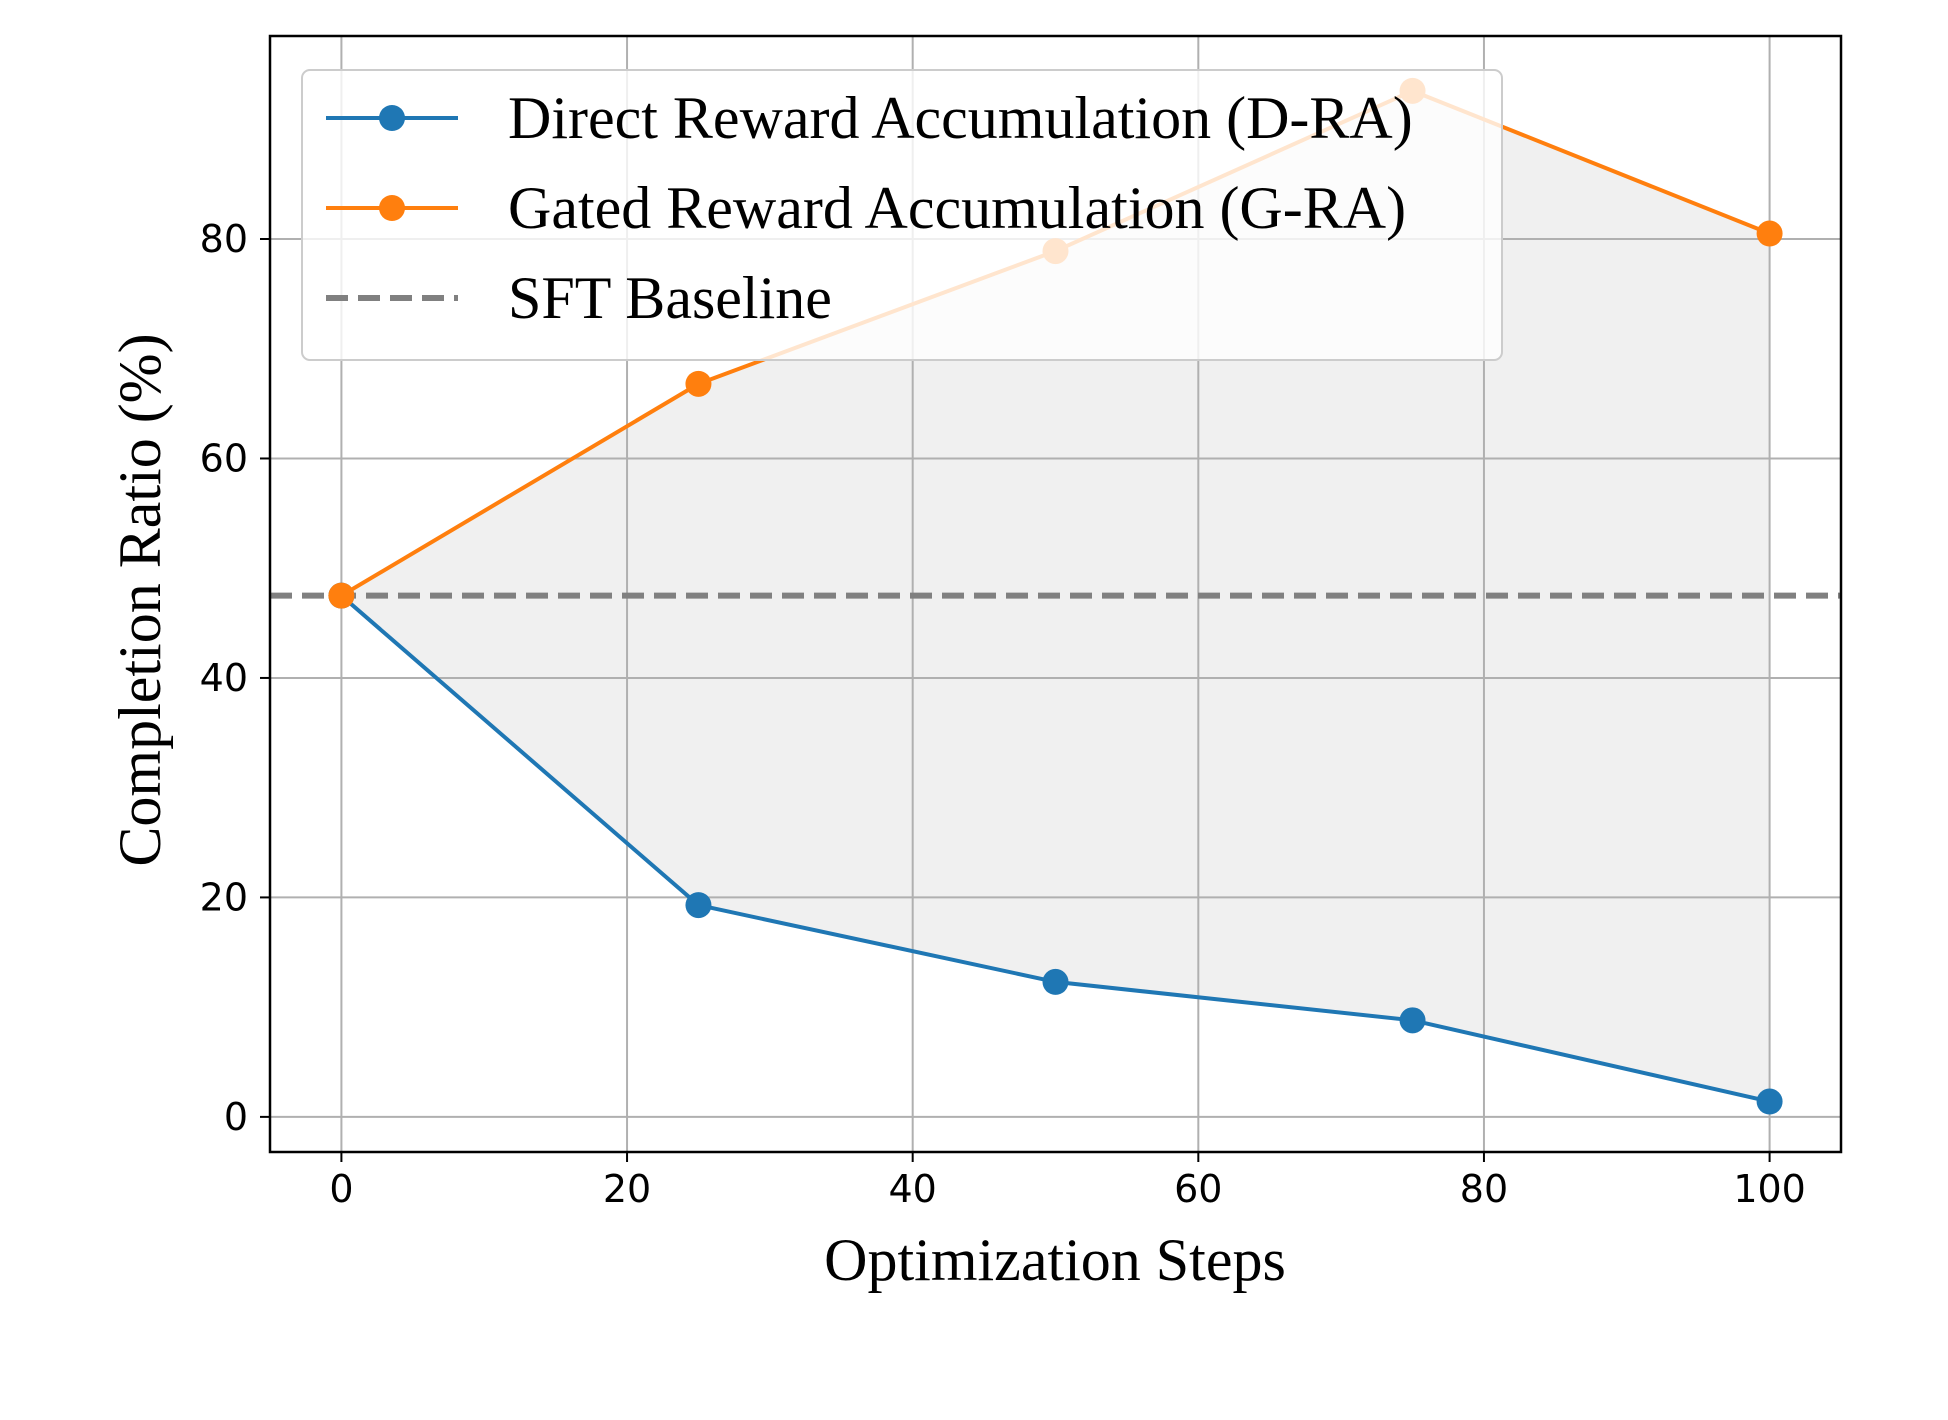  Describe the element at coordinates (1055, 1260) in the screenshot. I see `x-axis-title: Optimization Steps` at that location.